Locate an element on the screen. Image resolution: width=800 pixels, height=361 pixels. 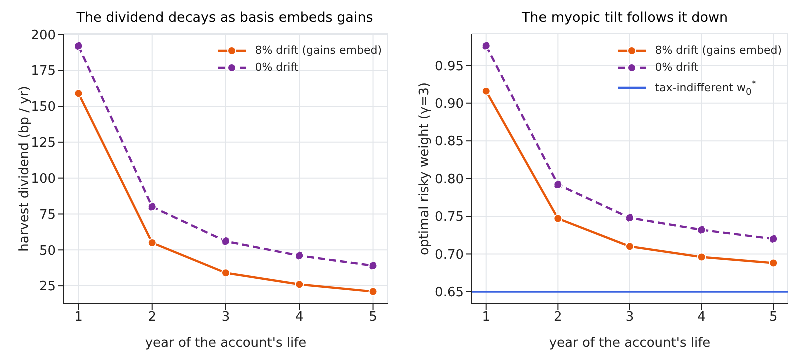
y-tick-label: 0.85 is located at coordinates (449, 142).